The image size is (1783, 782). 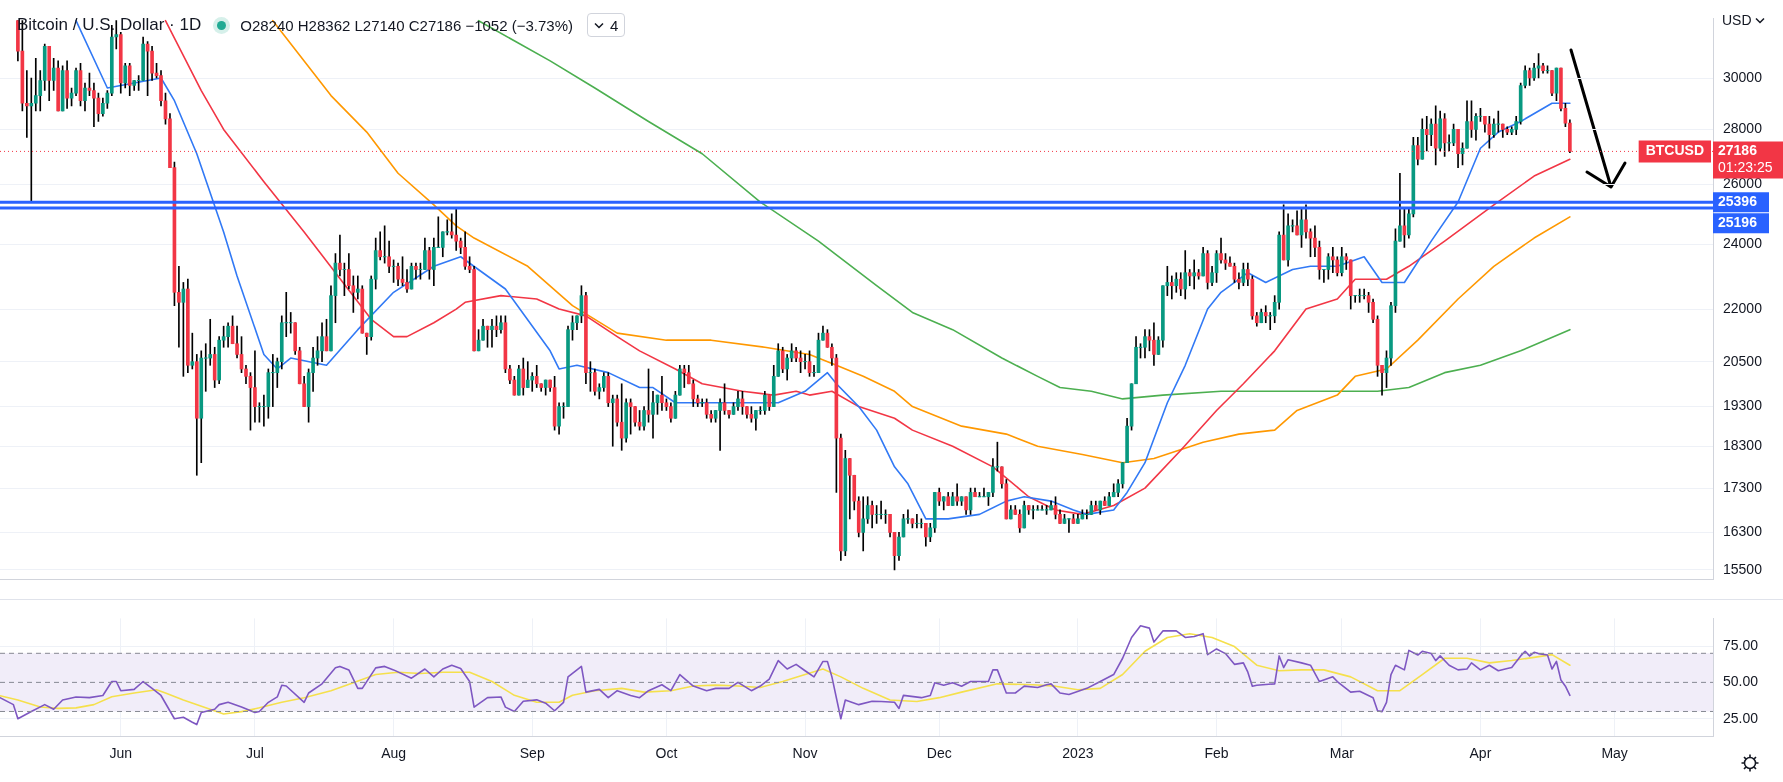 What do you see at coordinates (1614, 753) in the screenshot?
I see `x-tick-label: May` at bounding box center [1614, 753].